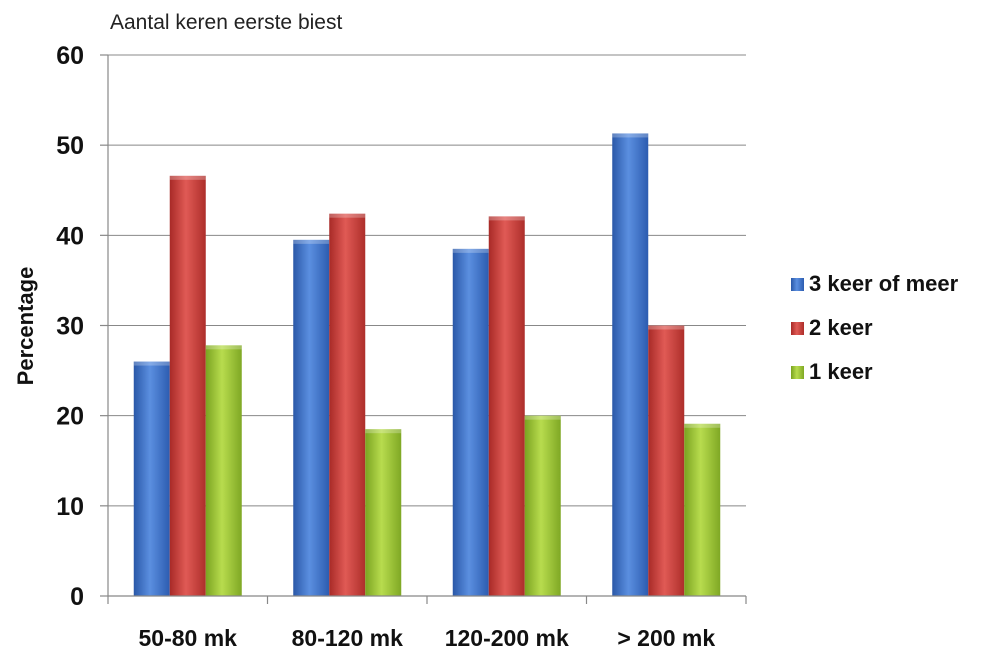 This screenshot has width=981, height=654. I want to click on legend-label: 3 keer of meer, so click(884, 283).